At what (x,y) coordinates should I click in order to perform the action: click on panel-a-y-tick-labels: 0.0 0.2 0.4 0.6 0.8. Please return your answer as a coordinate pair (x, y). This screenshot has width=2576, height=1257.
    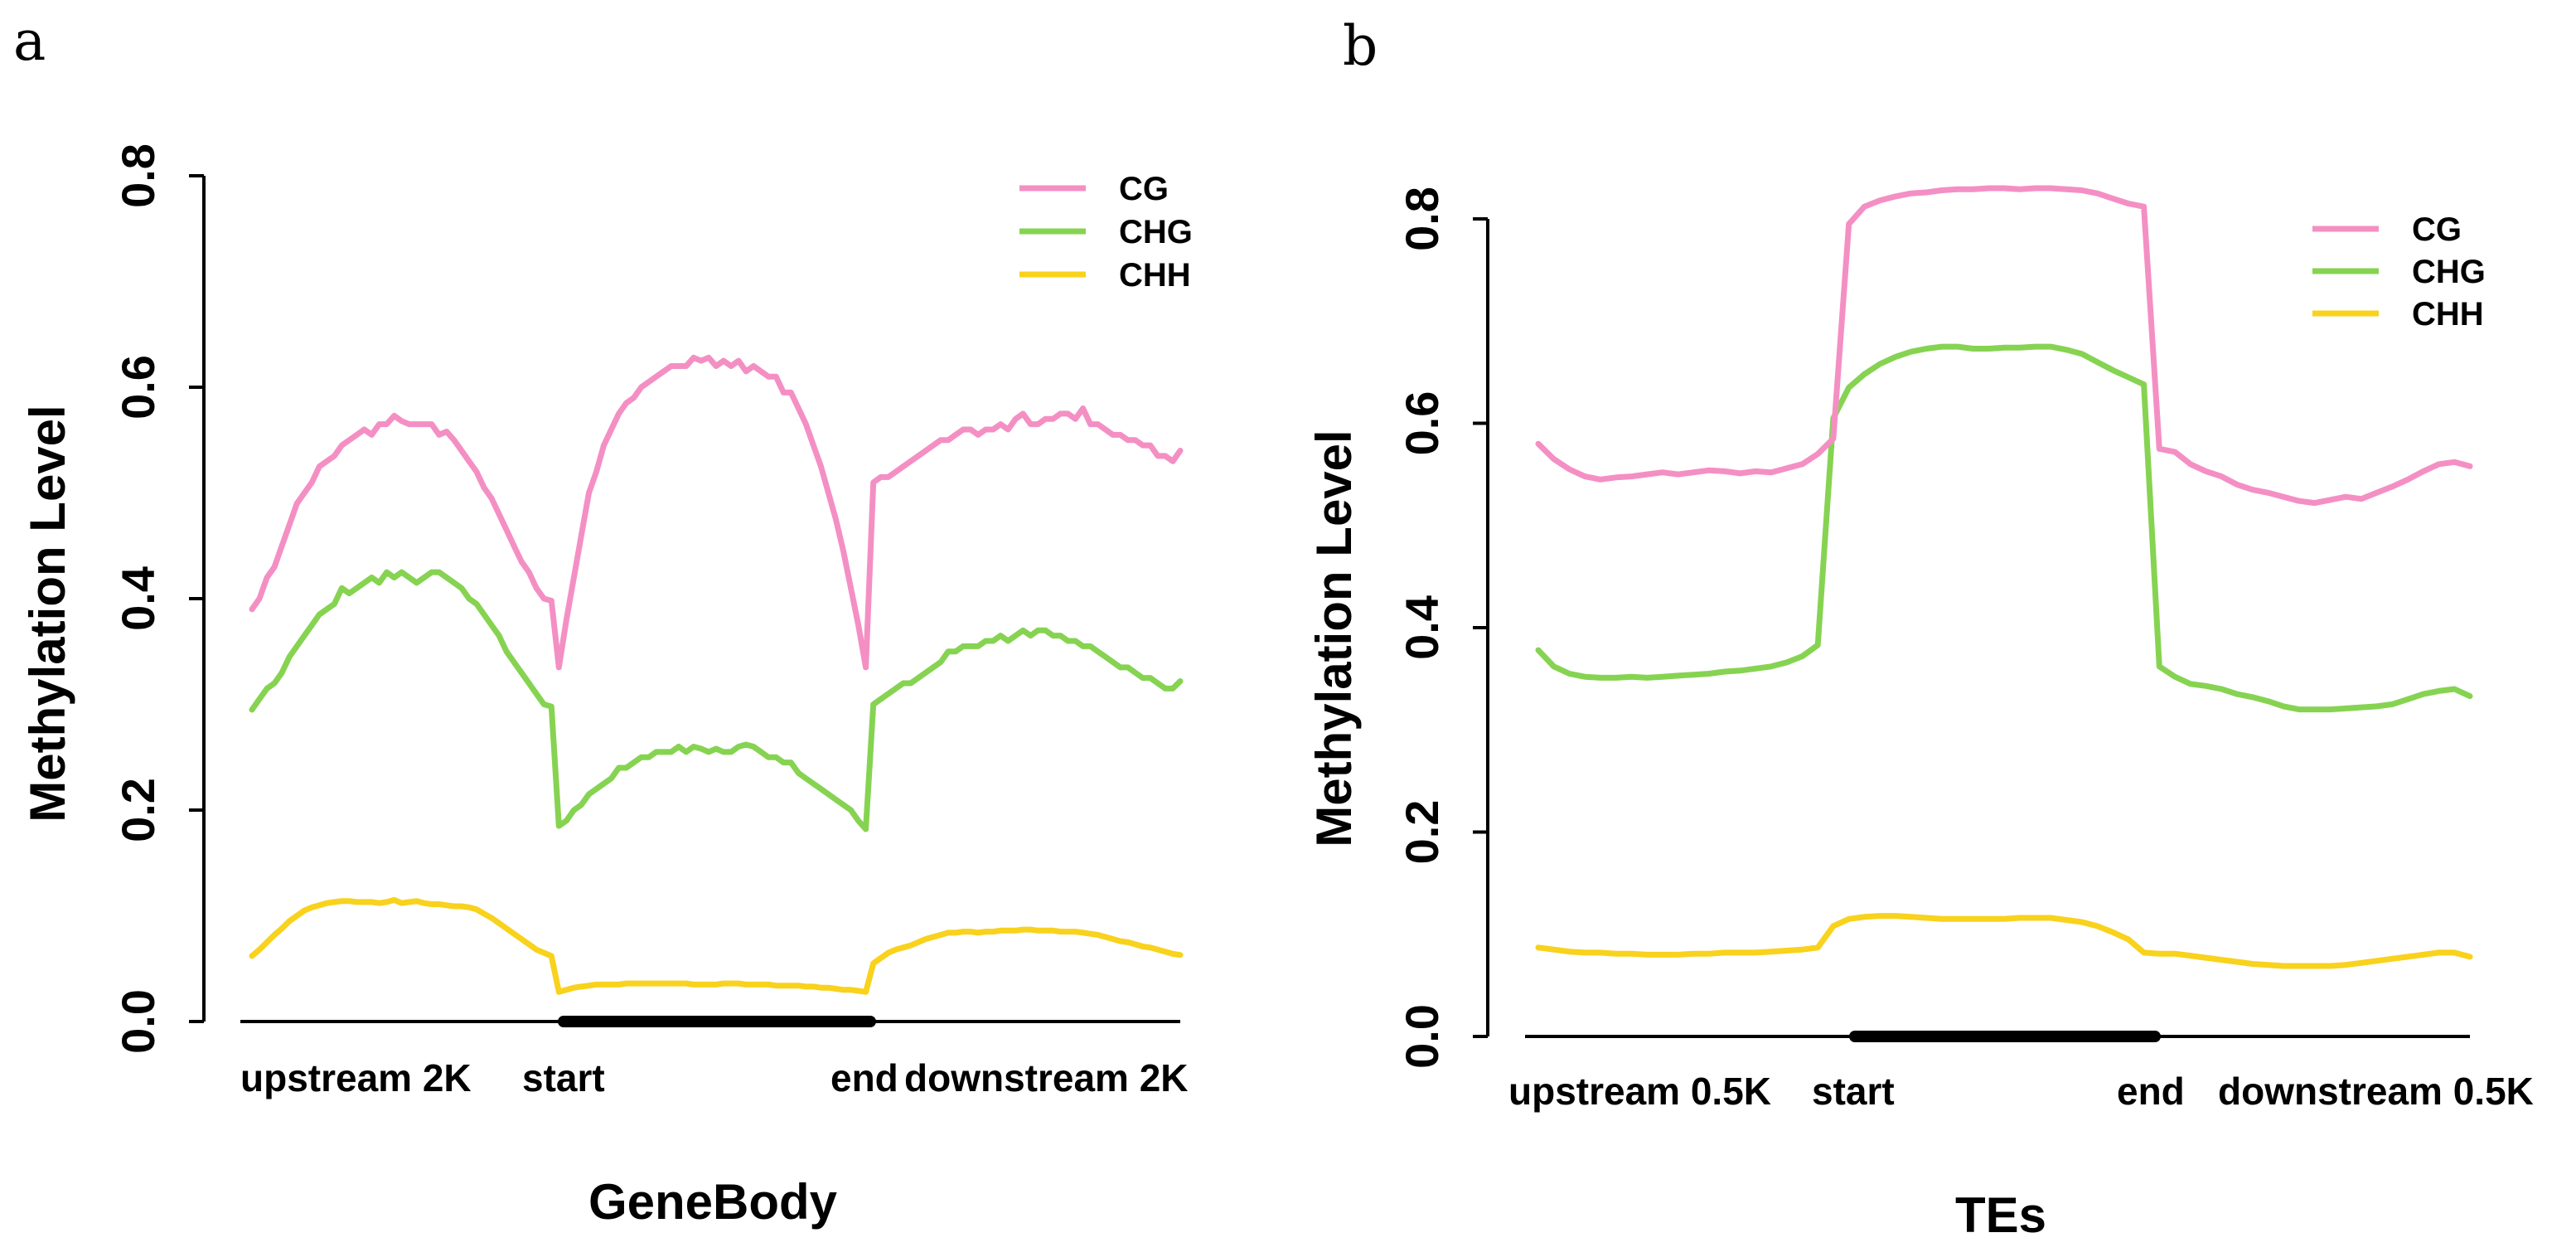
    Looking at the image, I should click on (138, 598).